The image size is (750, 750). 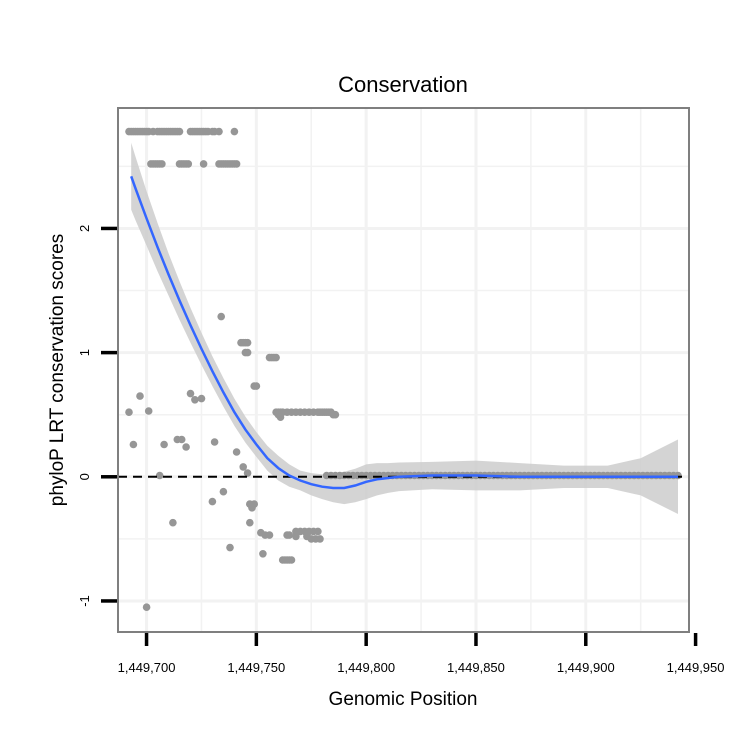 I want to click on y-axis: -1 0 1 2, so click(x=97, y=416).